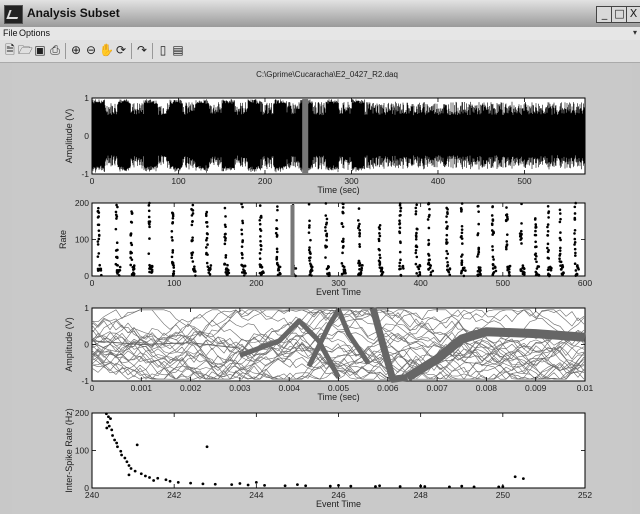 The width and height of the screenshot is (640, 514). What do you see at coordinates (86, 136) in the screenshot?
I see `y-tick-label: 0` at bounding box center [86, 136].